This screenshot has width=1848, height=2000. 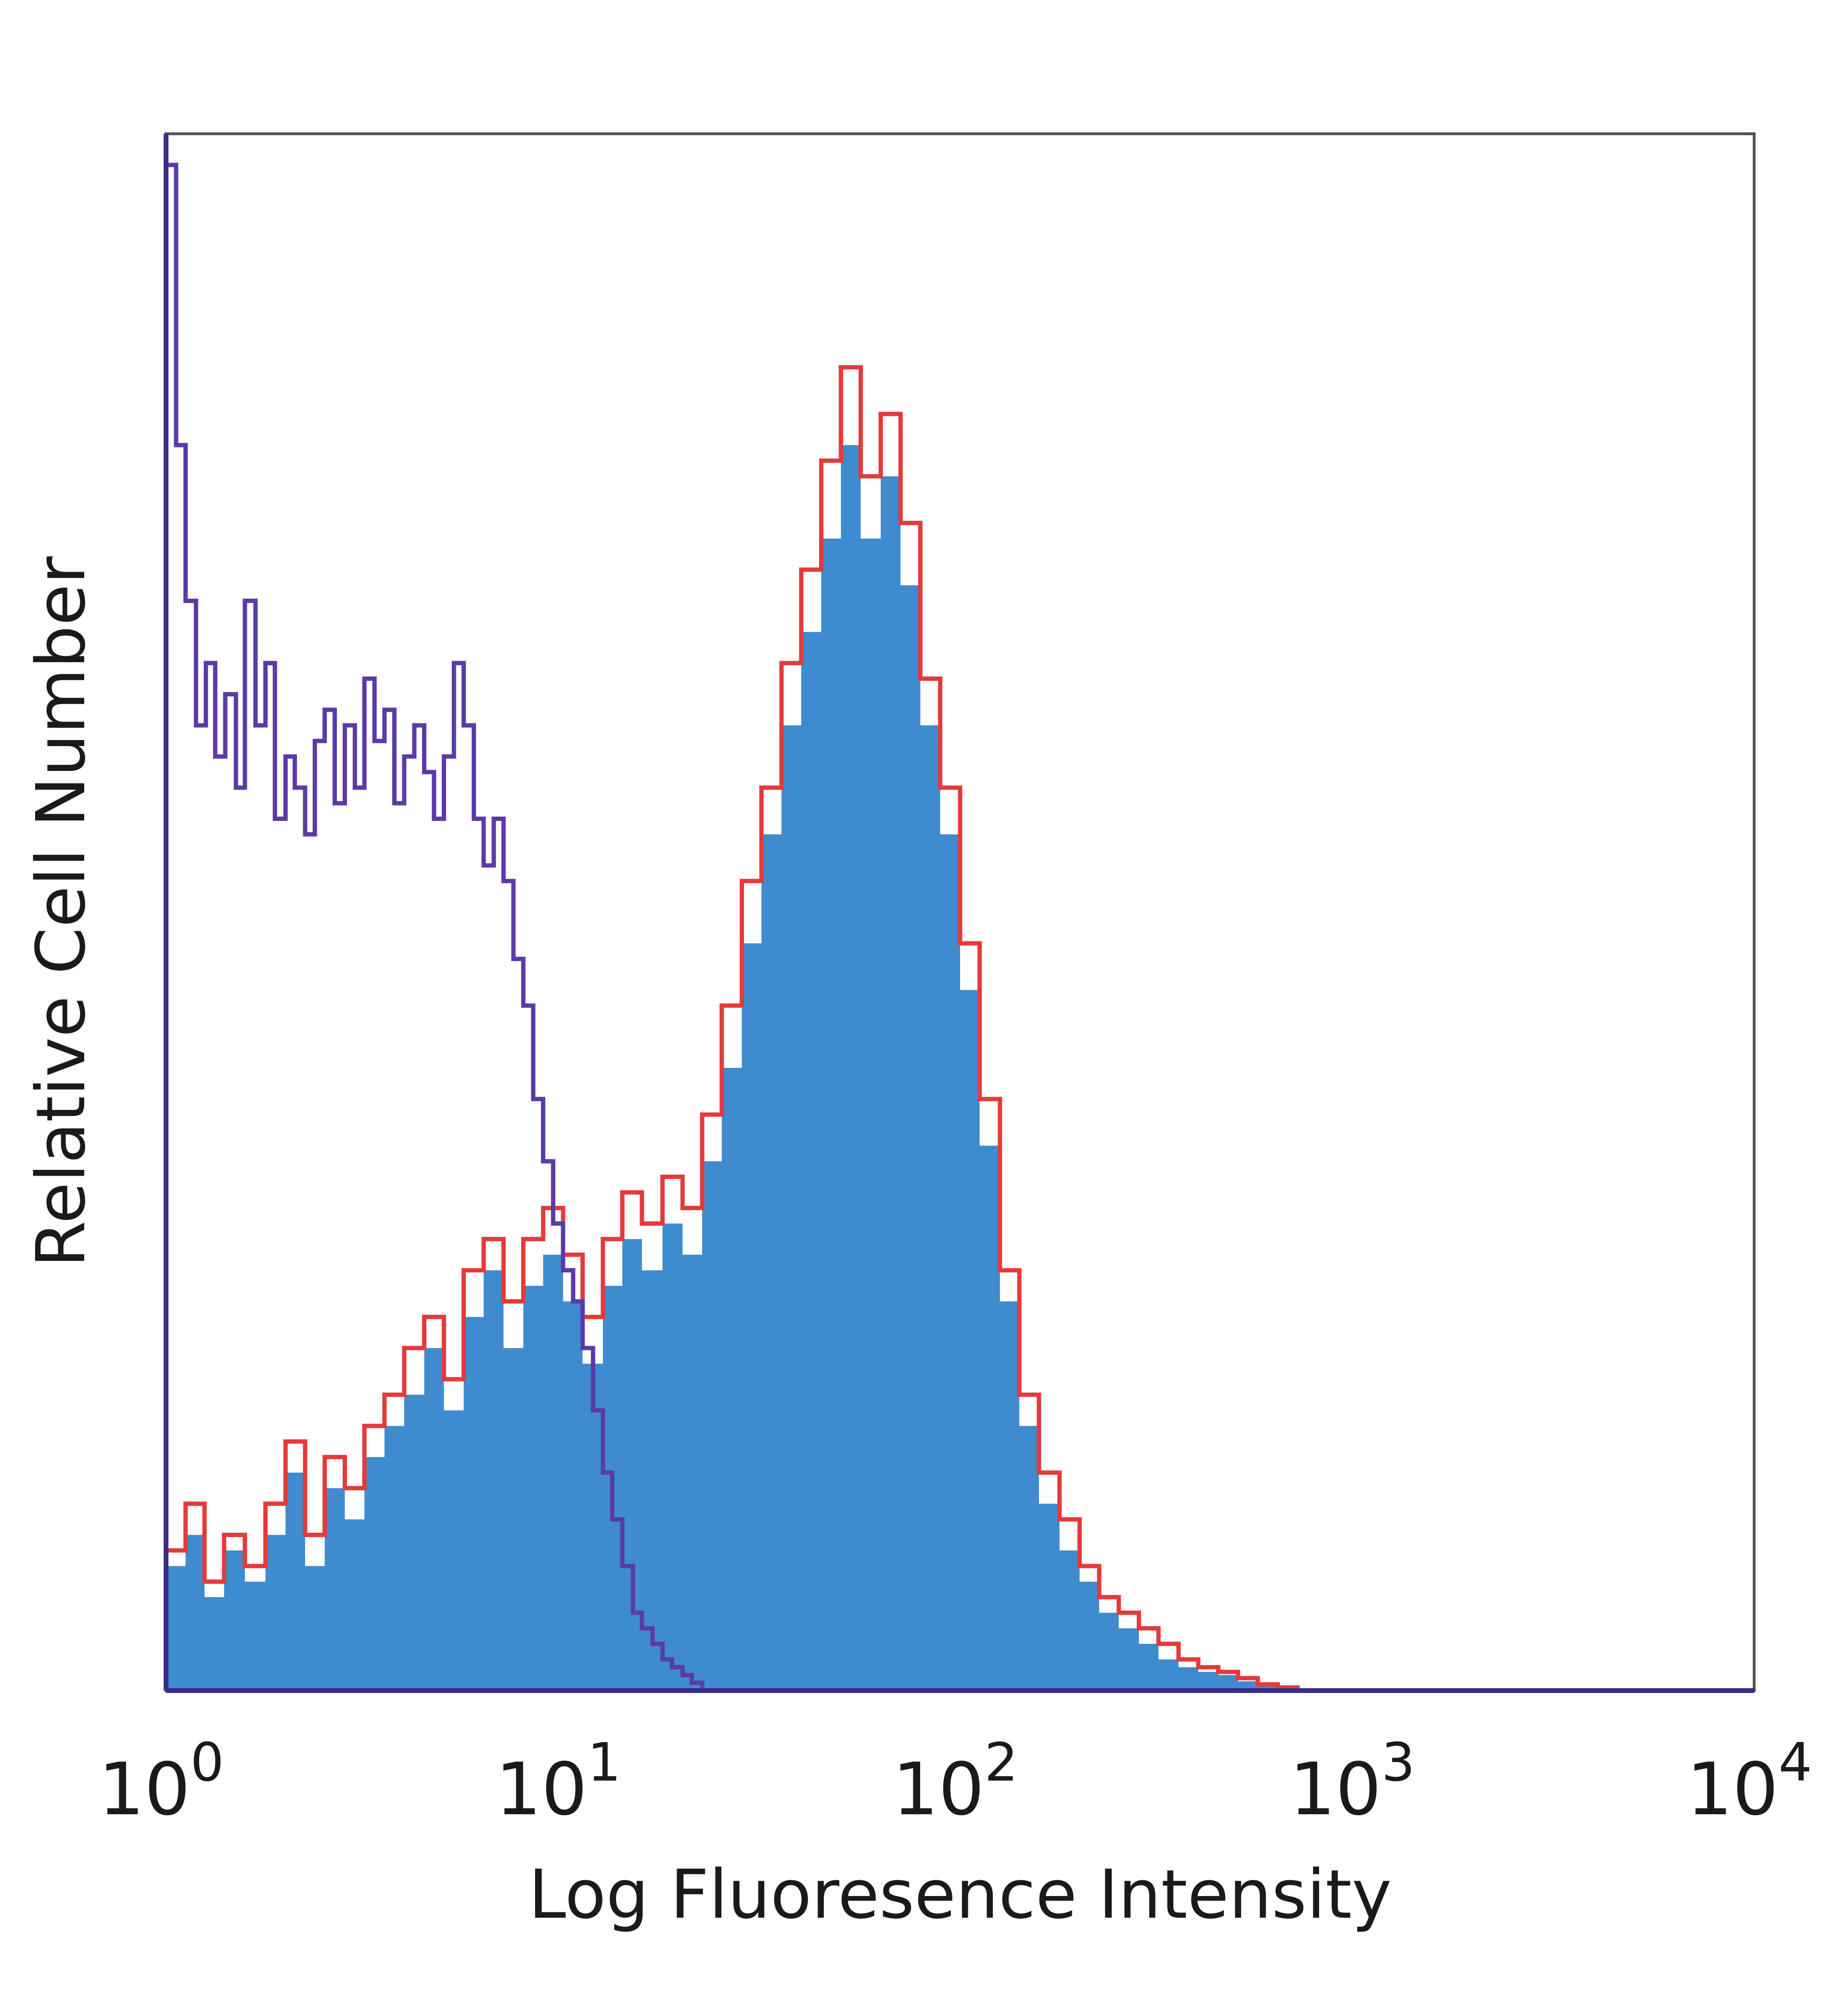 I want to click on x-tick-label-4: 10⁴, so click(x=1749, y=1781).